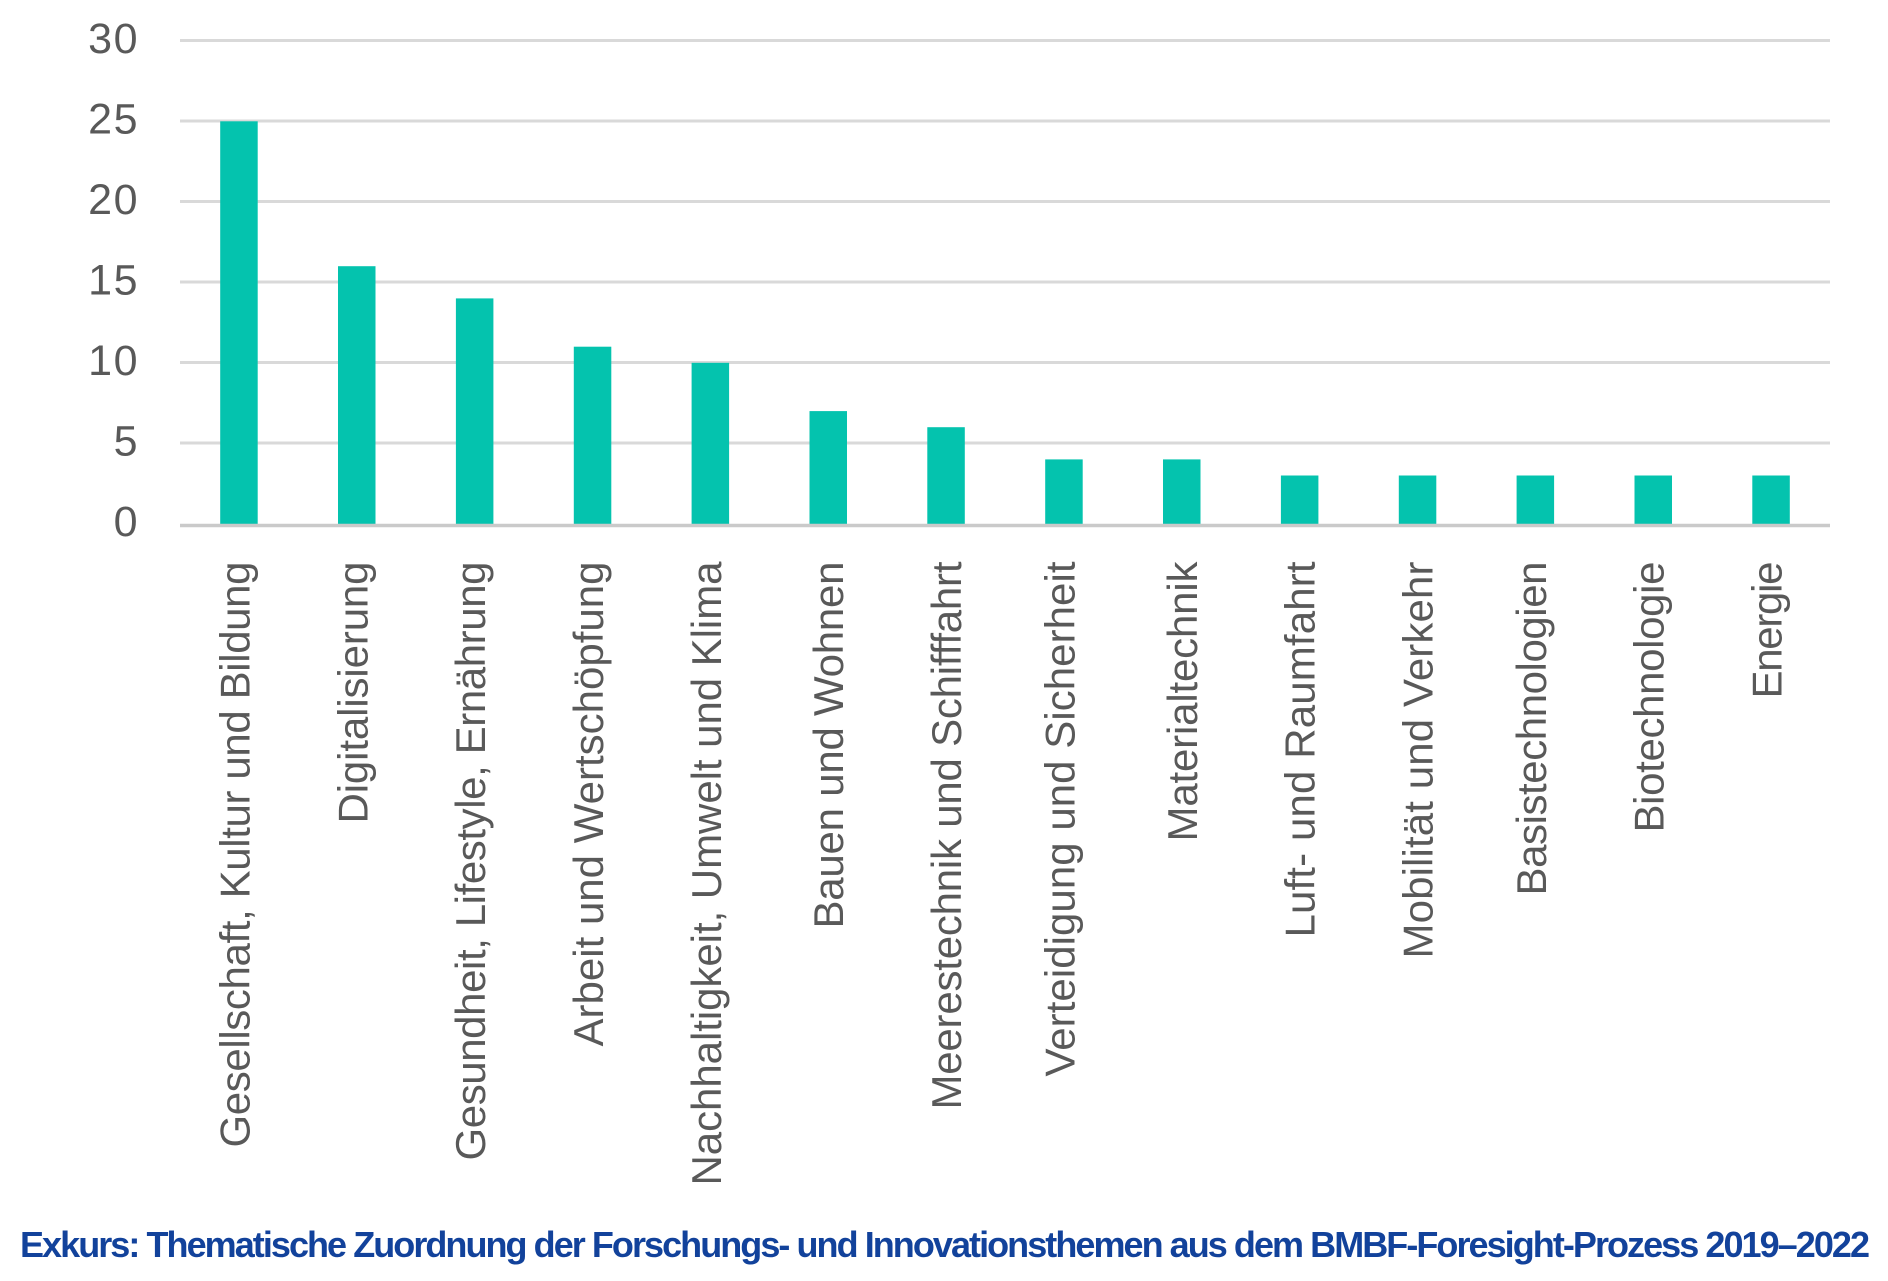 Image resolution: width=1888 pixels, height=1281 pixels. Describe the element at coordinates (1649, 697) in the screenshot. I see `svg-text: Biotechnologie` at that location.